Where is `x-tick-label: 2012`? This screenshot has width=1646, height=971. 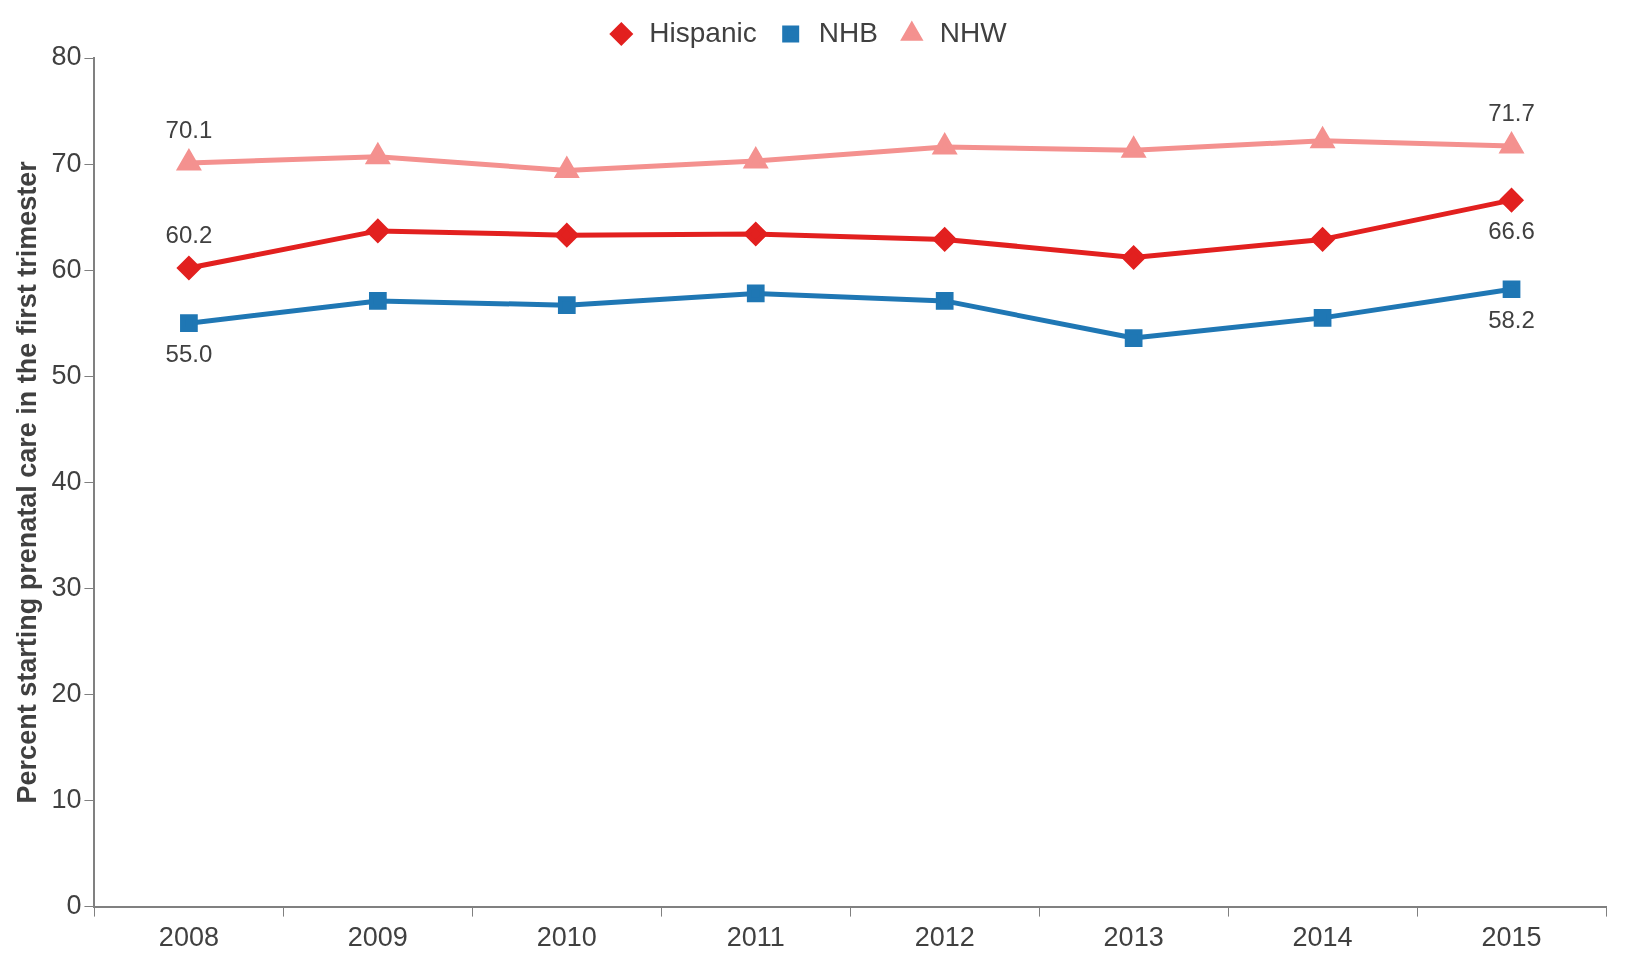
x-tick-label: 2012 is located at coordinates (944, 937).